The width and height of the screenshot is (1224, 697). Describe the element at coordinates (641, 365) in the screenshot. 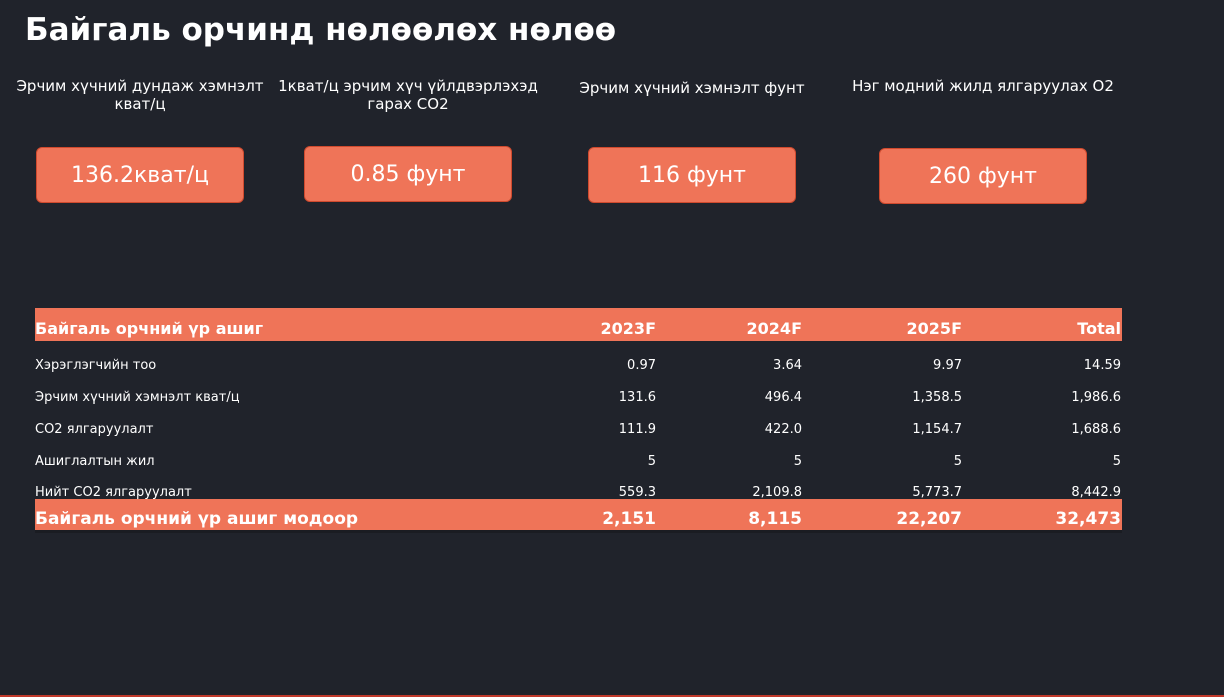

I see `table-cell: 0.97` at that location.